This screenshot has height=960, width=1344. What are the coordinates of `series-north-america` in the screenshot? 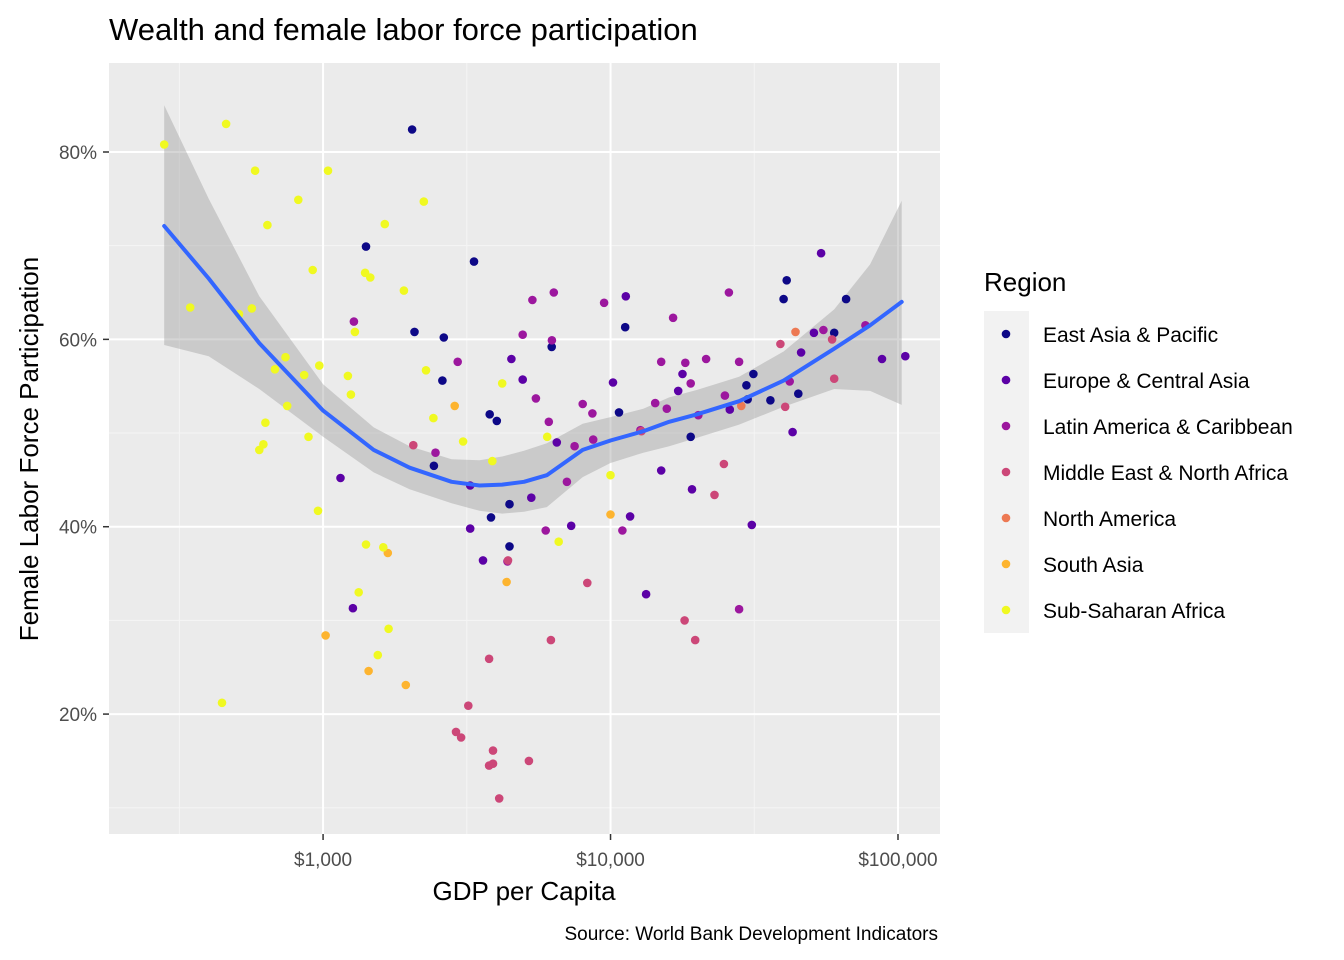 It's located at (768, 369).